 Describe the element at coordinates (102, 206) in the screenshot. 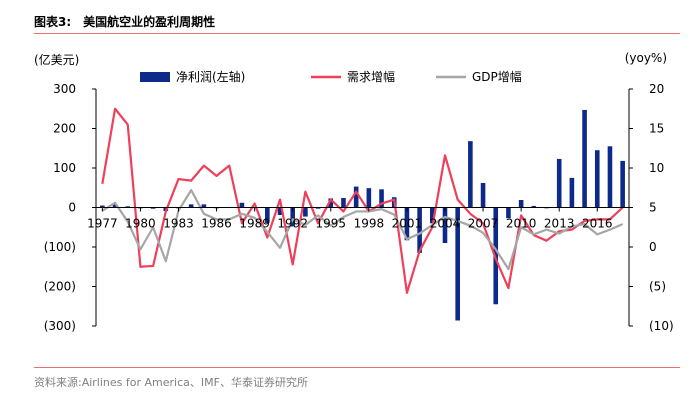

I see `profit-bar-1977` at that location.